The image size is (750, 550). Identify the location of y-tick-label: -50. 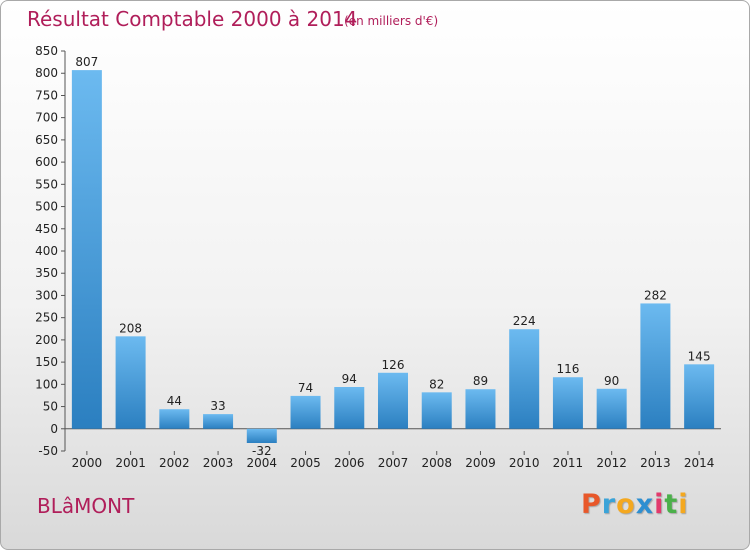
(48, 451).